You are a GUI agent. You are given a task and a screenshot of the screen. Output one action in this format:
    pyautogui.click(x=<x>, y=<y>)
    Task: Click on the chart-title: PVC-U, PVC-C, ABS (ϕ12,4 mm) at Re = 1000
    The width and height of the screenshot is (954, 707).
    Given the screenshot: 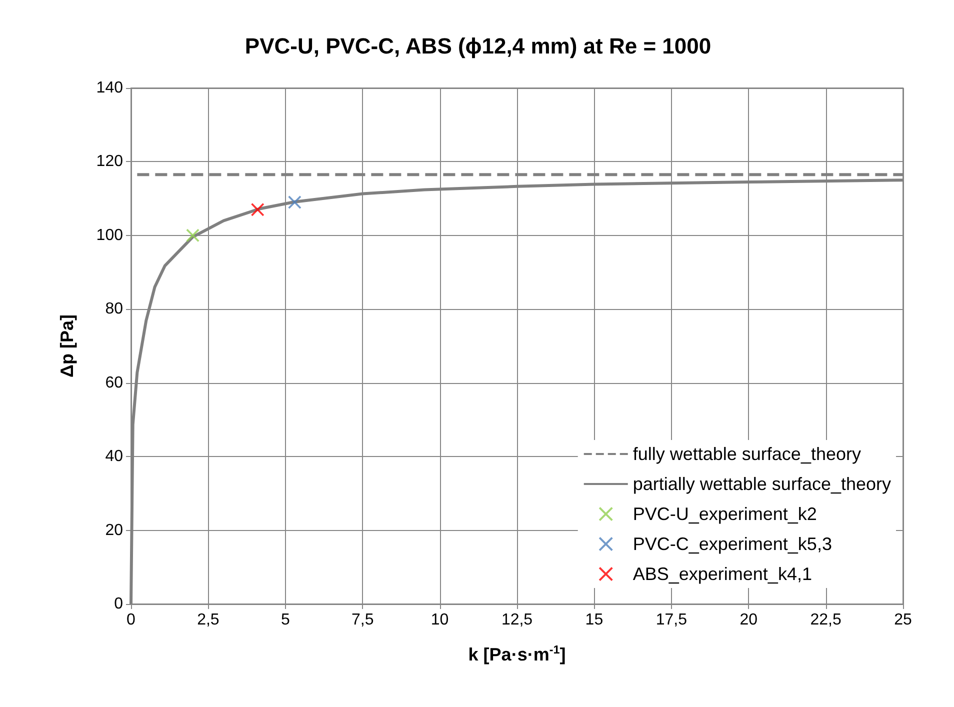 What is the action you would take?
    pyautogui.click(x=478, y=46)
    